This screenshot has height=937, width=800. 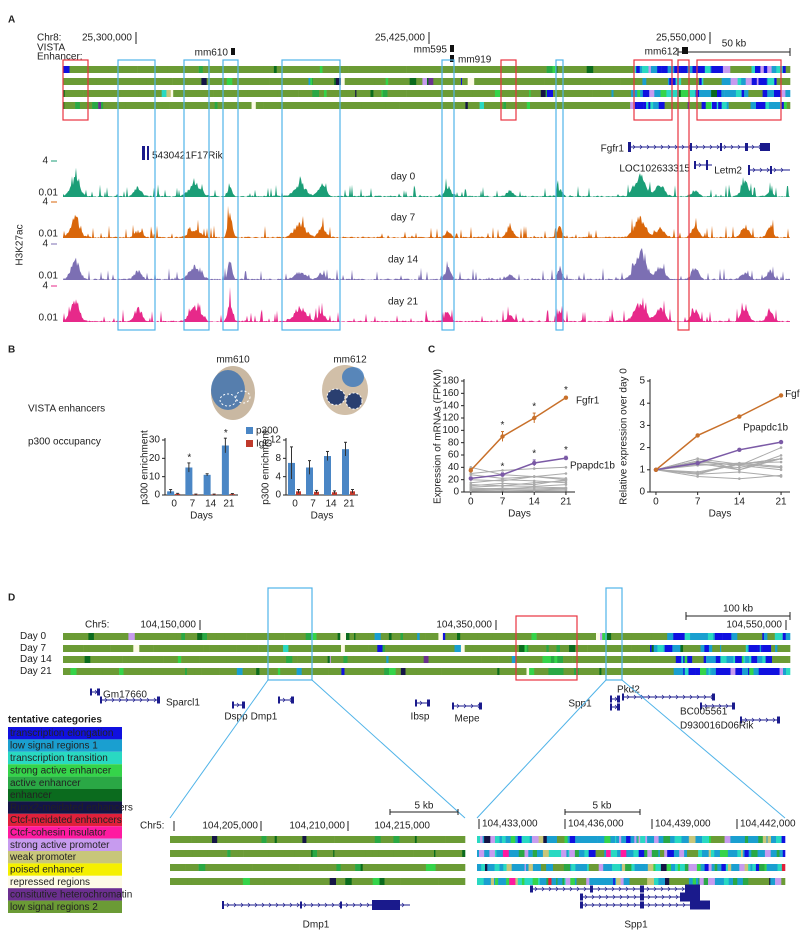 What do you see at coordinates (782, 502) in the screenshot?
I see `x-tick-label: 21` at bounding box center [782, 502].